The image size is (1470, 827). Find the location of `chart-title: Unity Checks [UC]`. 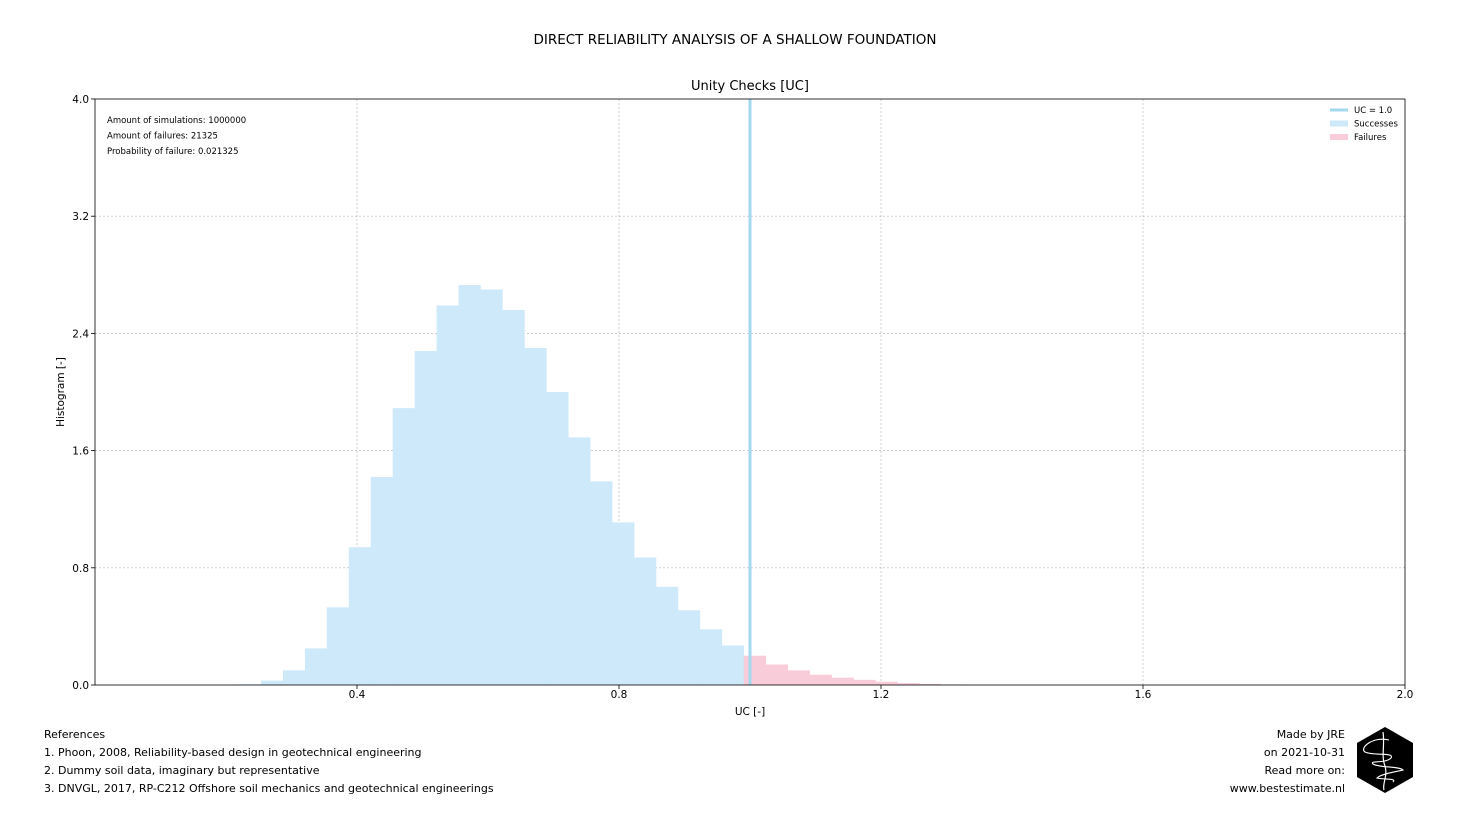

chart-title: Unity Checks [UC] is located at coordinates (750, 86).